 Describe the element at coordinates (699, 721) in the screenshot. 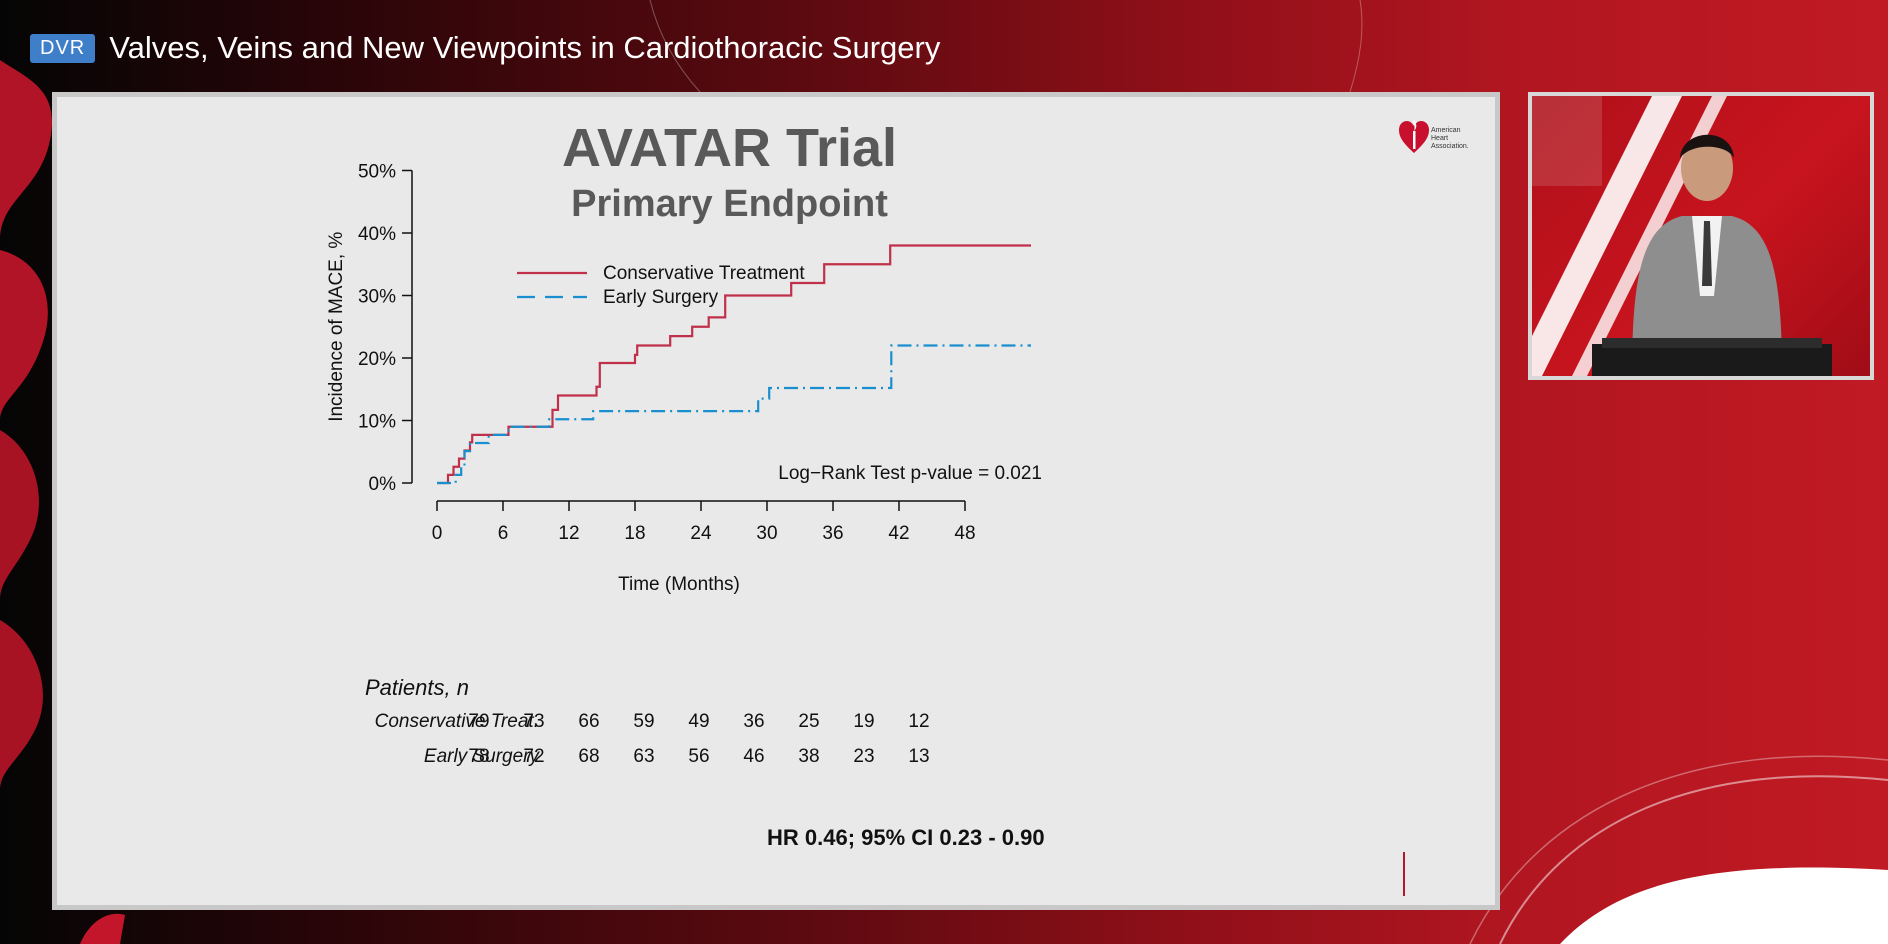

I see `risk-table-cell: 49` at that location.